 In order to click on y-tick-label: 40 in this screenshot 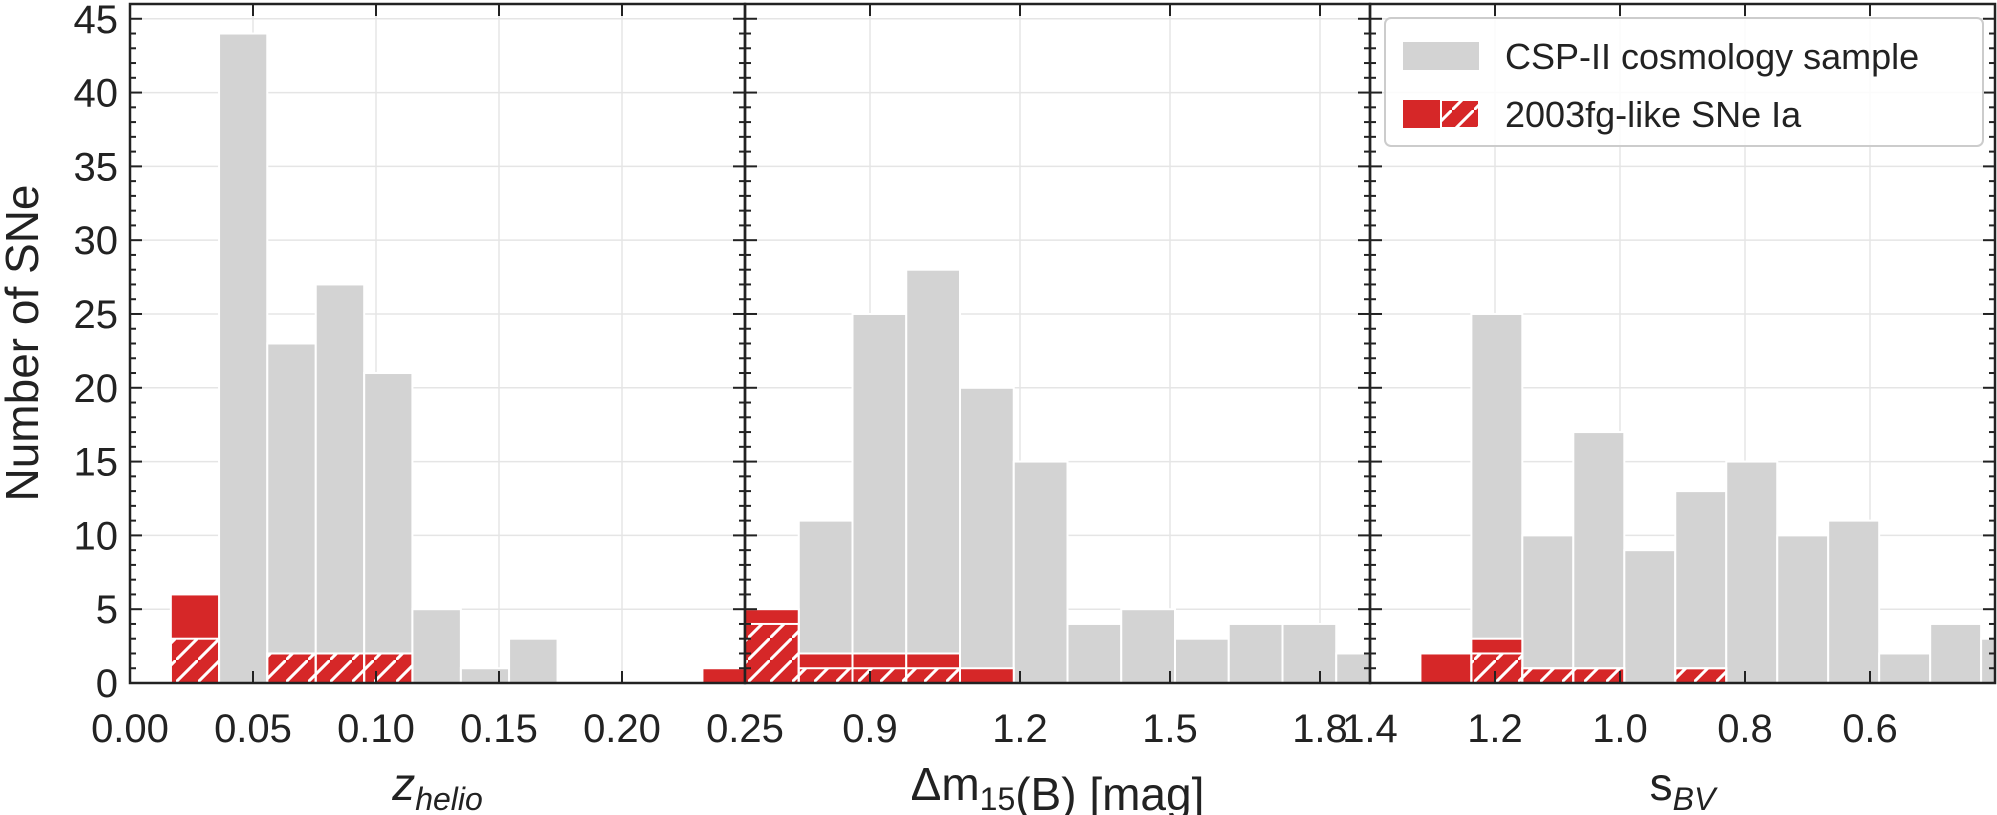, I will do `click(96, 94)`.